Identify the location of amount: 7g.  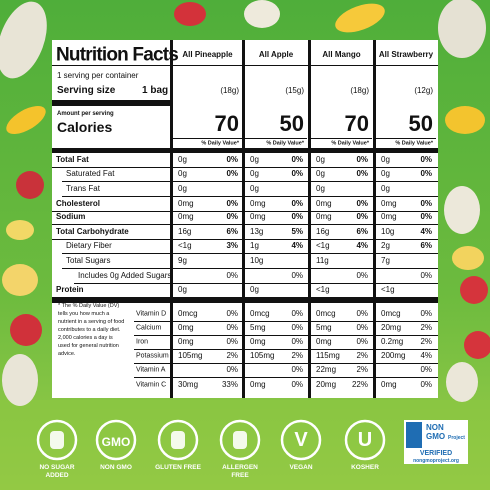
(385, 260).